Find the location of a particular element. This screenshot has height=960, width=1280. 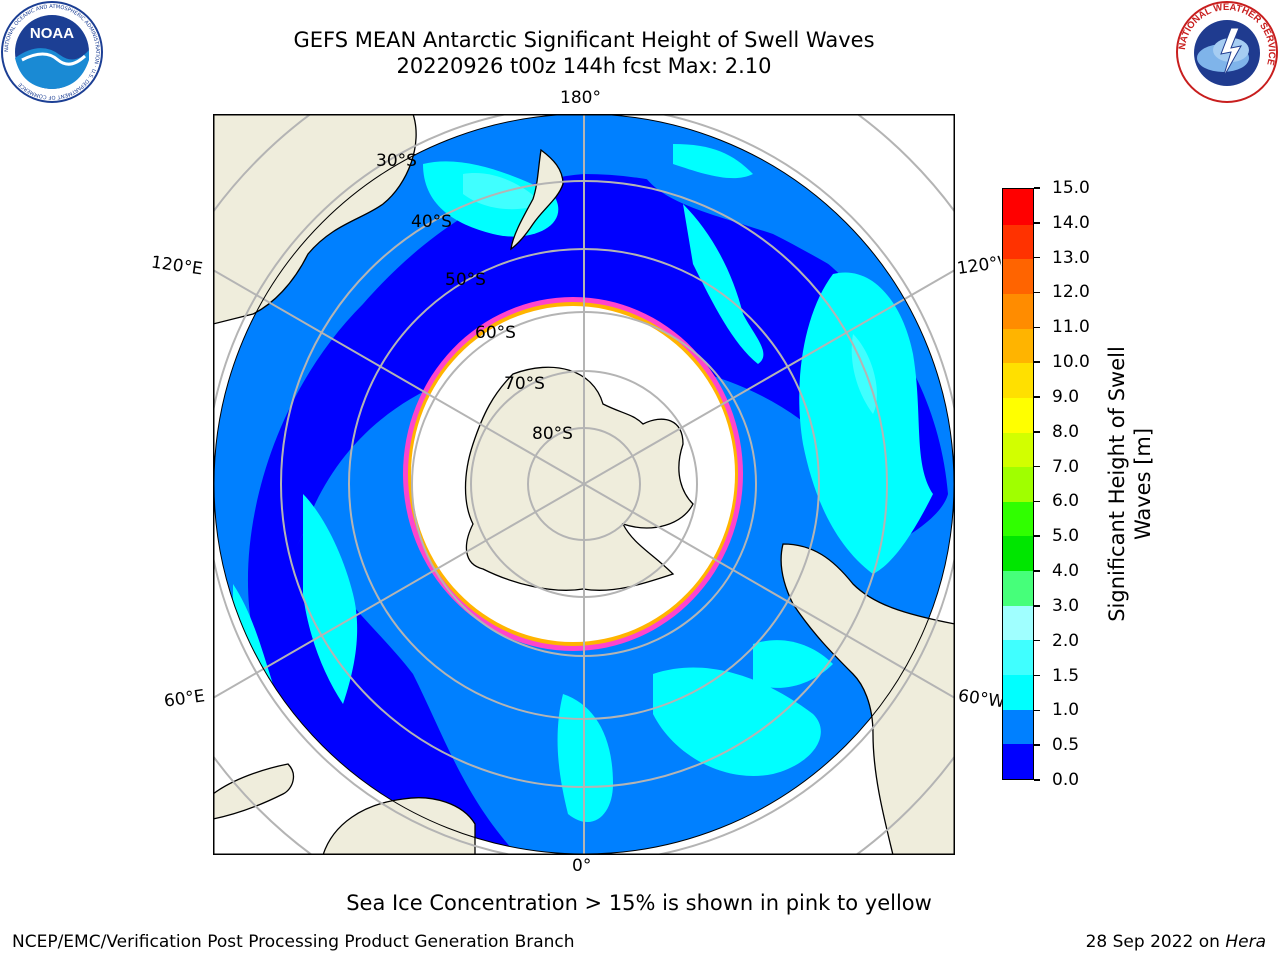

colorbar-tick-label: 1.0 is located at coordinates (1066, 710).